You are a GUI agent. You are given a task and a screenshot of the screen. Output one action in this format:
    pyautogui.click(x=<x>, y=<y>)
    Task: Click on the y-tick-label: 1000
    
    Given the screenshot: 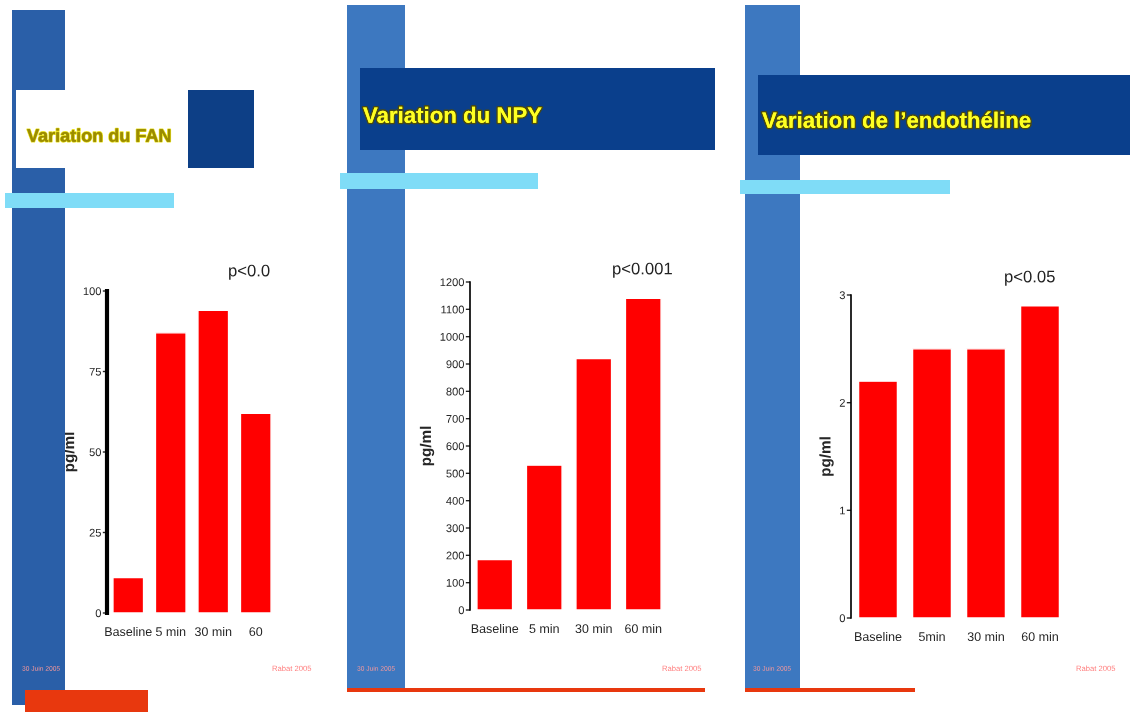 What is the action you would take?
    pyautogui.click(x=452, y=336)
    